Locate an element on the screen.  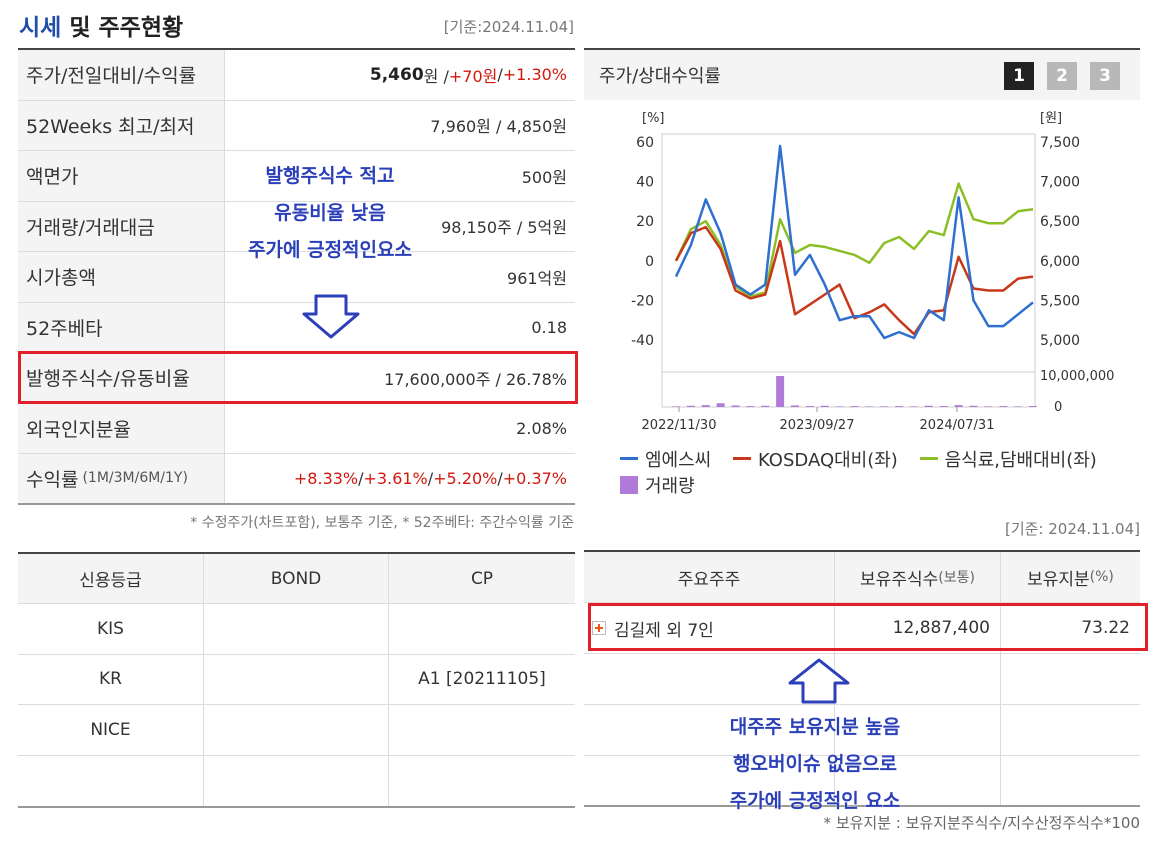
shareholder-note: * 보유지분 : 보유지분주식수/지수산정주식수*100 is located at coordinates (981, 823).